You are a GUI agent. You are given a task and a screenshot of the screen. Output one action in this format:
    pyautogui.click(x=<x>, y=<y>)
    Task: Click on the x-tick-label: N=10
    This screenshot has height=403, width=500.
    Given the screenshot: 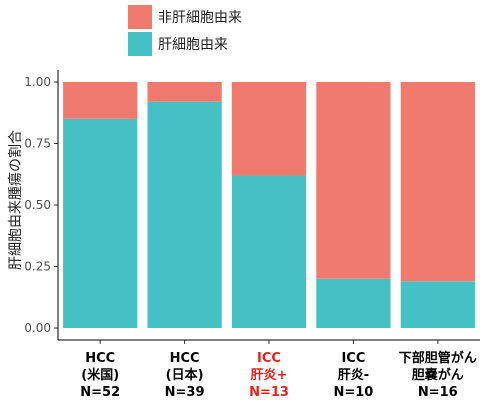 What is the action you would take?
    pyautogui.click(x=353, y=392)
    